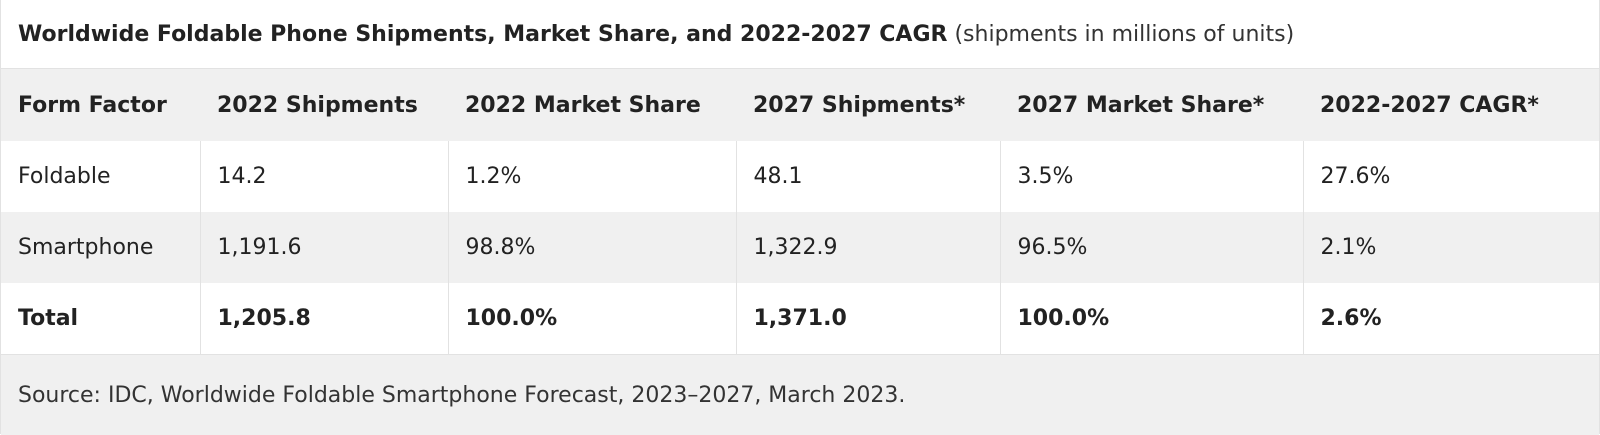 Image resolution: width=1600 pixels, height=435 pixels. I want to click on table-cell: 1,322.9, so click(868, 247).